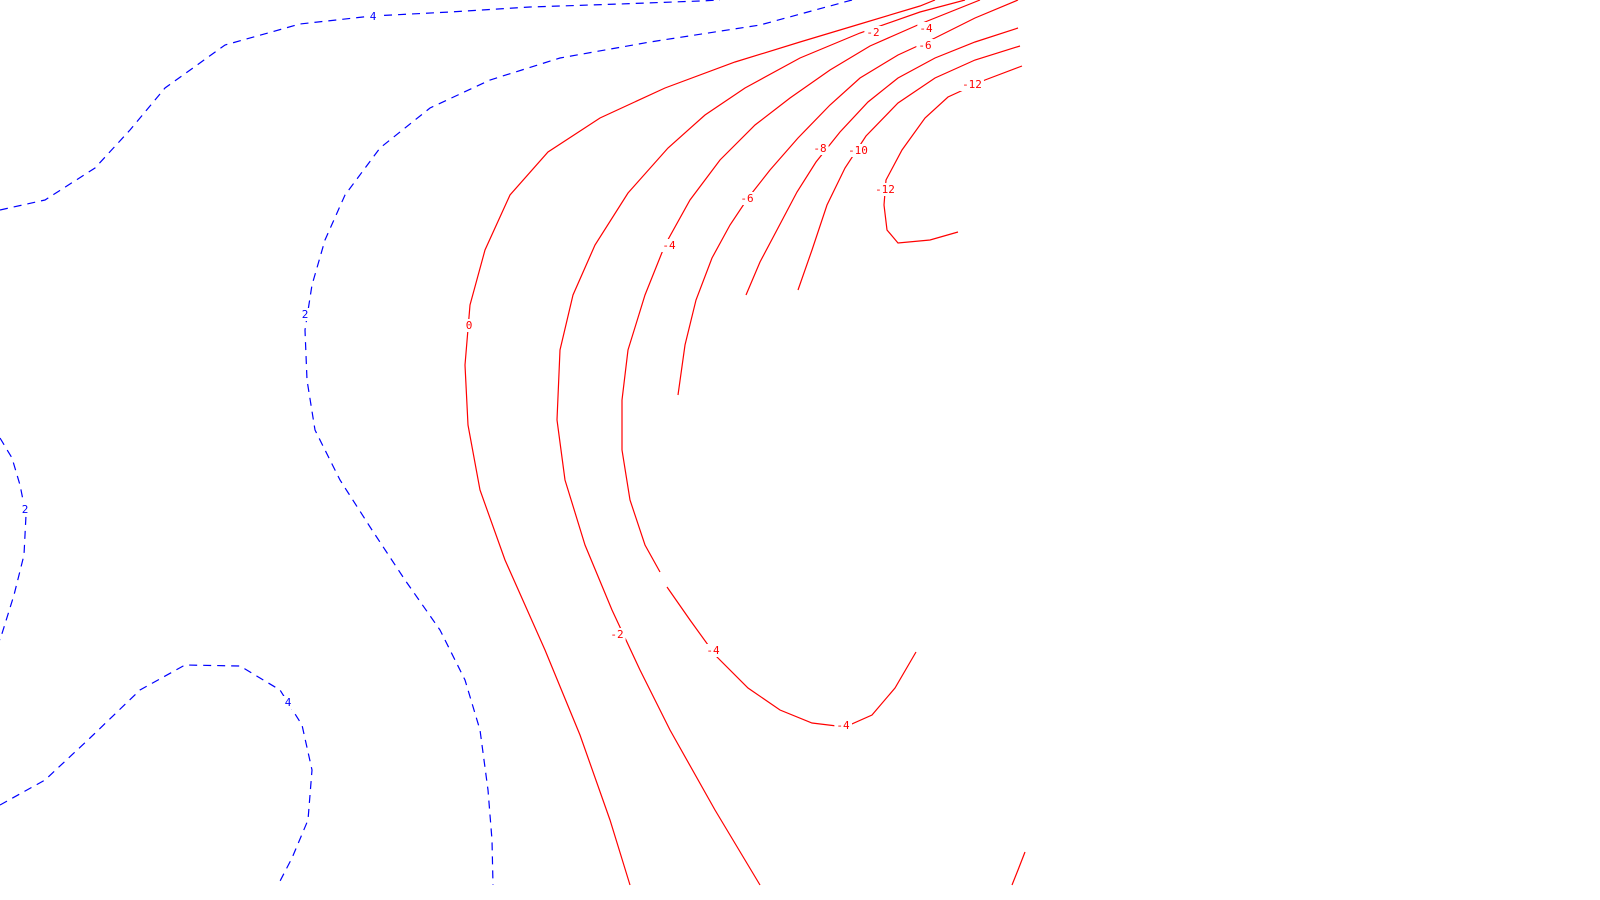  What do you see at coordinates (156, 775) in the screenshot?
I see `contour-line-4-bottom` at bounding box center [156, 775].